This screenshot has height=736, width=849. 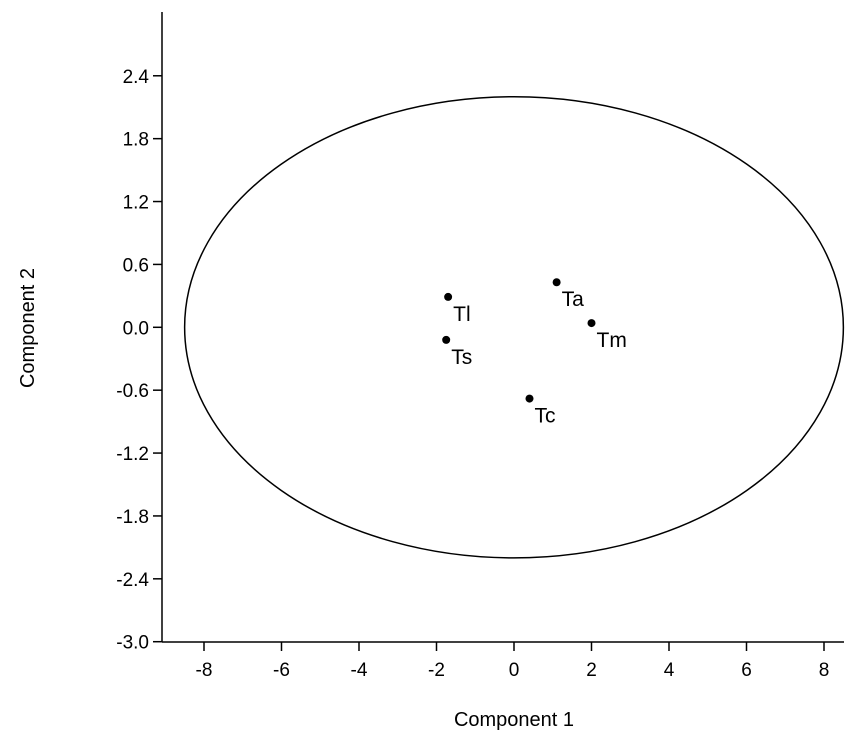 I want to click on data-point-label-ts: Ts, so click(x=461, y=357).